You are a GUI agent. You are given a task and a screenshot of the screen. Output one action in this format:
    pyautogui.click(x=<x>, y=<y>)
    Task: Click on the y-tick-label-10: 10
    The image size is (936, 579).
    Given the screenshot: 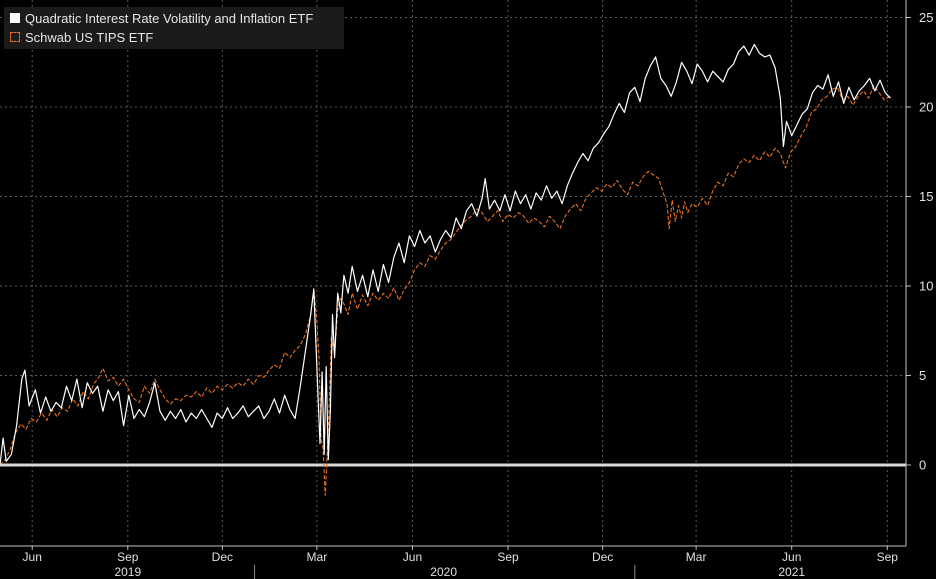 What is the action you would take?
    pyautogui.click(x=926, y=286)
    